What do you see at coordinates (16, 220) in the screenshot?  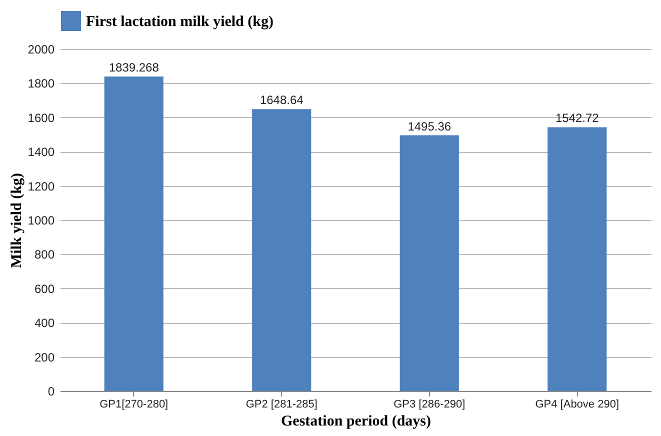 I see `y-axis-title: Milk yield (kg)` at bounding box center [16, 220].